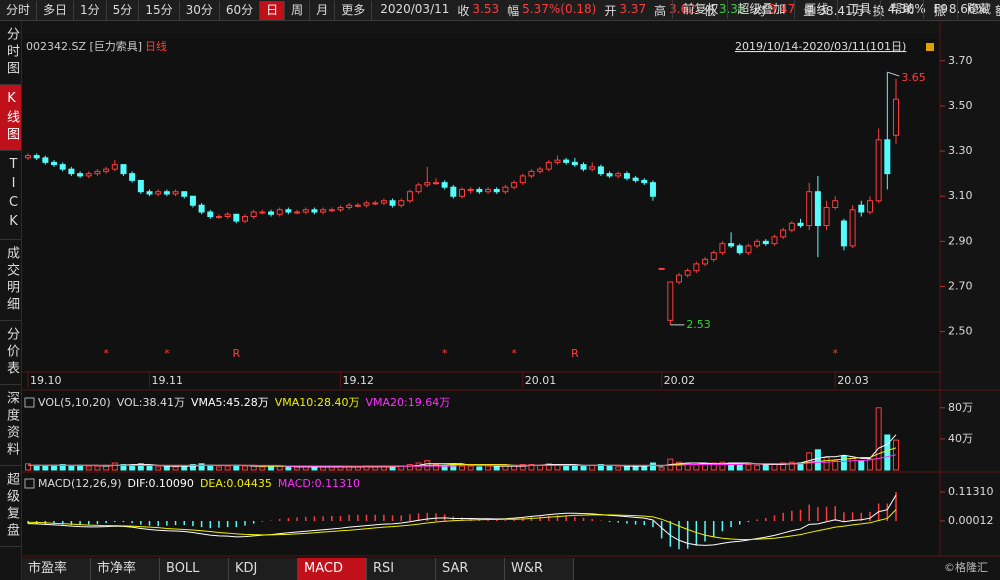 This screenshot has width=1000, height=580. Describe the element at coordinates (10, 53) in the screenshot. I see `sidebar-item: 分时图` at that location.